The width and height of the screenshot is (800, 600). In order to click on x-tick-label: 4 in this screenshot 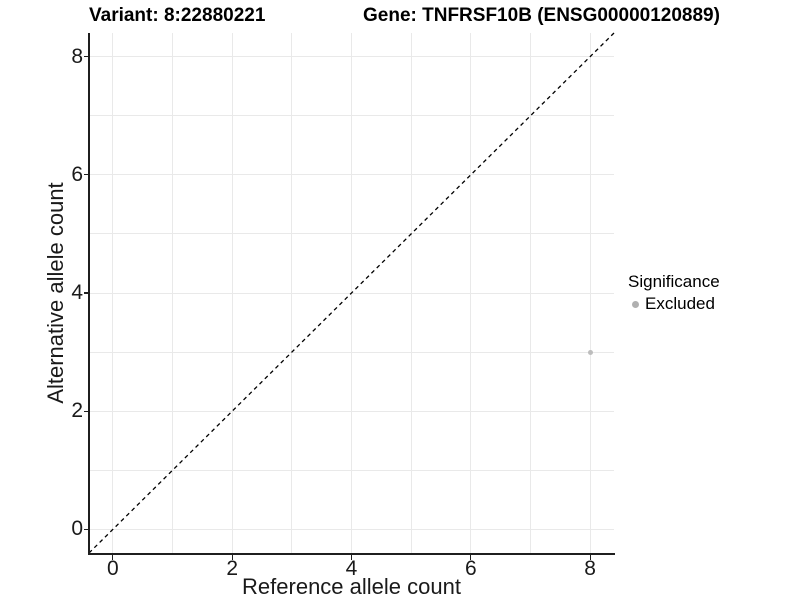, I will do `click(351, 568)`.